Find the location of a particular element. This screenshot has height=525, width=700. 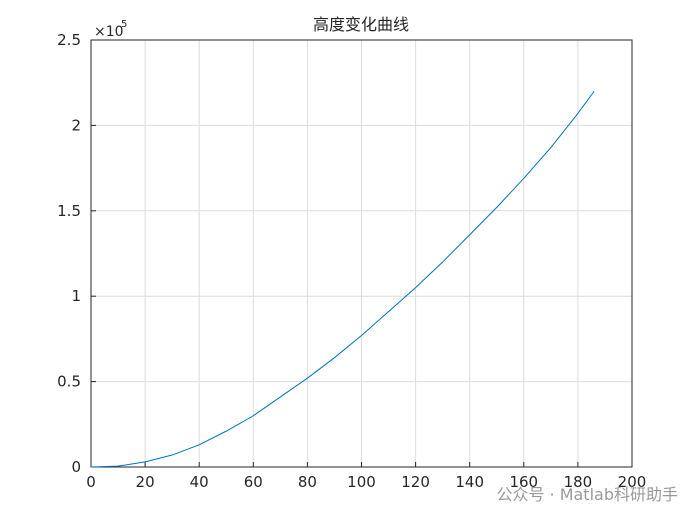

y-tick-label: 1 is located at coordinates (76, 296).